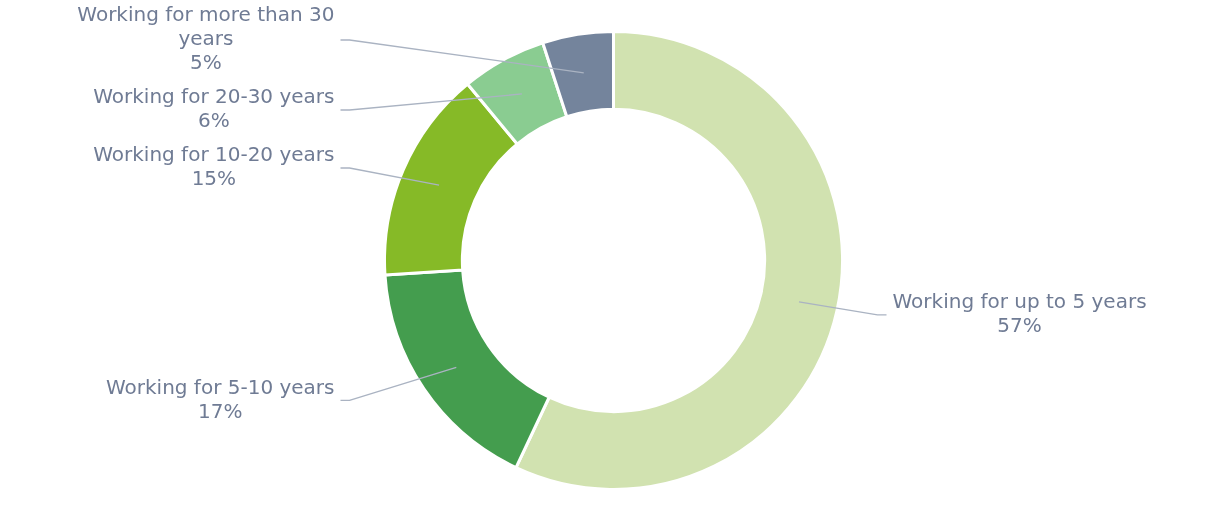  I want to click on slice-label: Working for more than 30 years, so click(206, 26).